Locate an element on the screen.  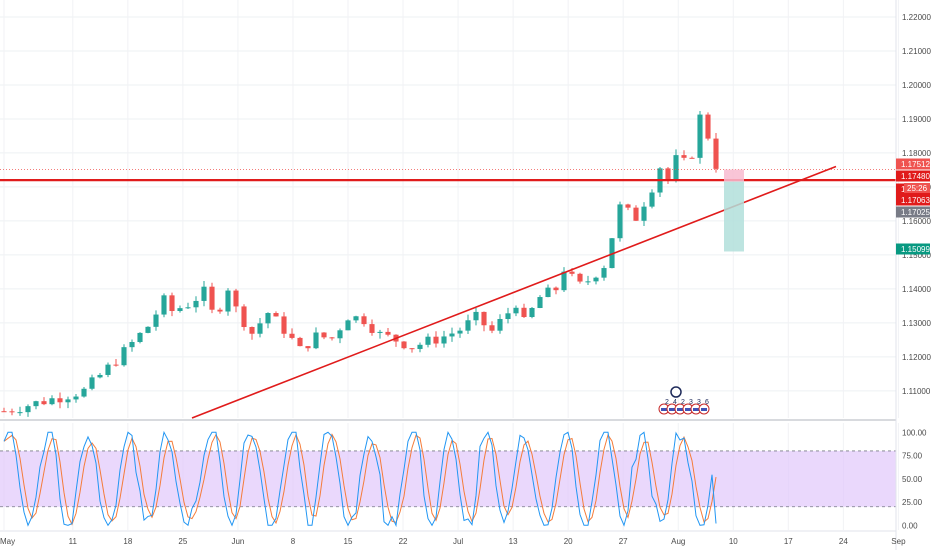
stochastic-d-line is located at coordinates (360, 479).